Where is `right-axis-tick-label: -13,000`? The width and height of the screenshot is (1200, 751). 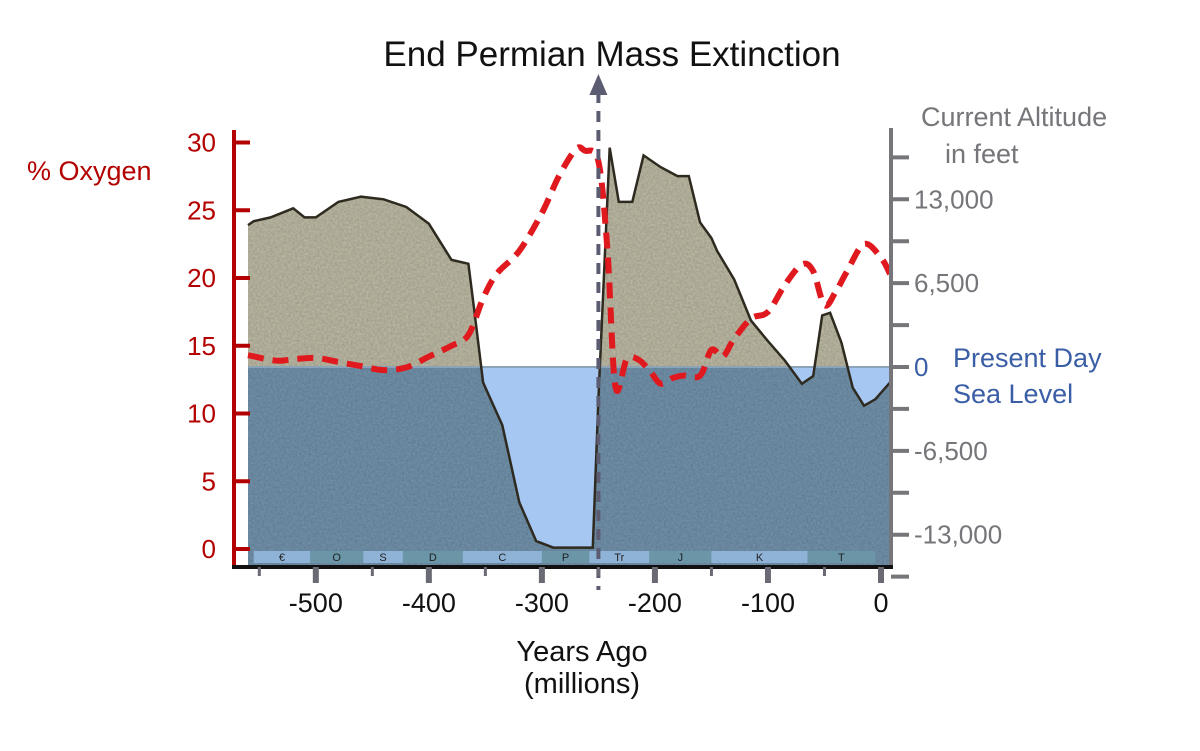 right-axis-tick-label: -13,000 is located at coordinates (958, 535).